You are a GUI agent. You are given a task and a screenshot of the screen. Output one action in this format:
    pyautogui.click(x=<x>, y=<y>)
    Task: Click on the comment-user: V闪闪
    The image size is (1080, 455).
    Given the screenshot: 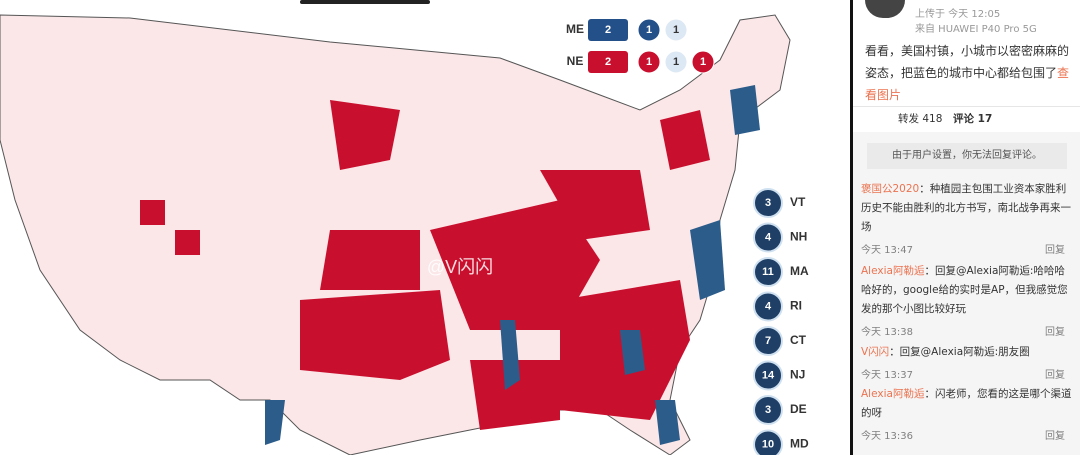 What is the action you would take?
    pyautogui.click(x=875, y=352)
    